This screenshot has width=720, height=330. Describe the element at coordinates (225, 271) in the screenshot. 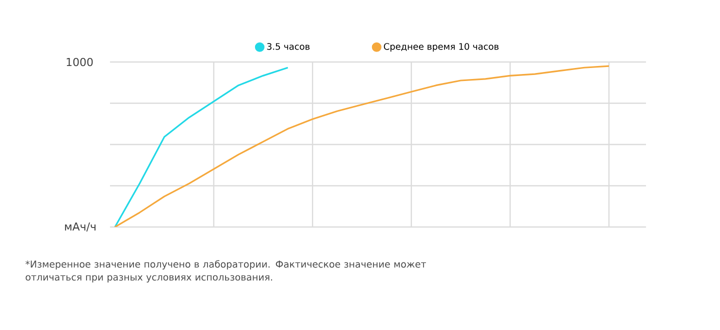

I see `text: *Измеренное значение получено в лаборатории. Фактическое значение может отличаться при разных условиях использования.` at that location.